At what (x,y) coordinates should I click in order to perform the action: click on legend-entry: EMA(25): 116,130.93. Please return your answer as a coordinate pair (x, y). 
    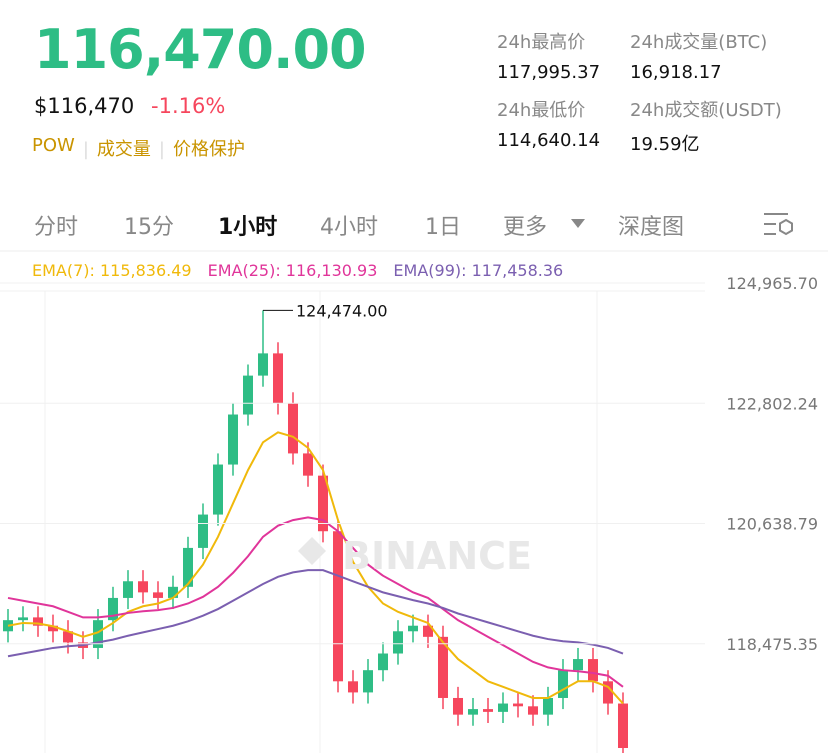
    Looking at the image, I should click on (292, 270).